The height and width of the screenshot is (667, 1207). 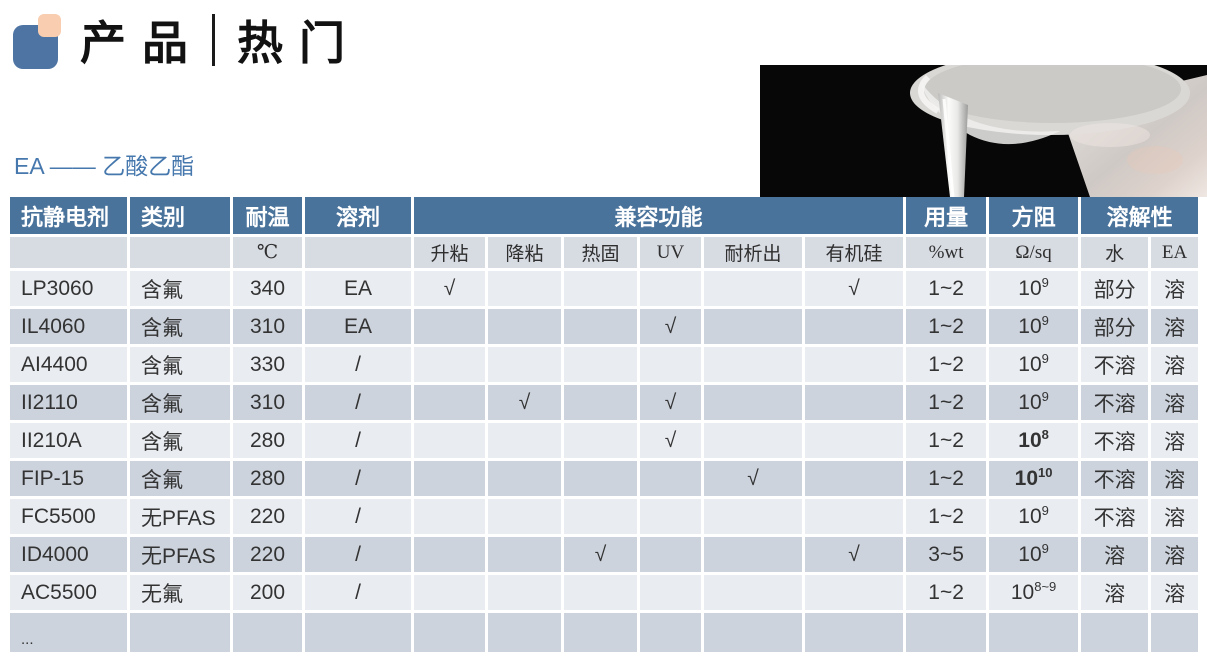 What do you see at coordinates (672, 254) in the screenshot?
I see `subheader-compat-4: UV` at bounding box center [672, 254].